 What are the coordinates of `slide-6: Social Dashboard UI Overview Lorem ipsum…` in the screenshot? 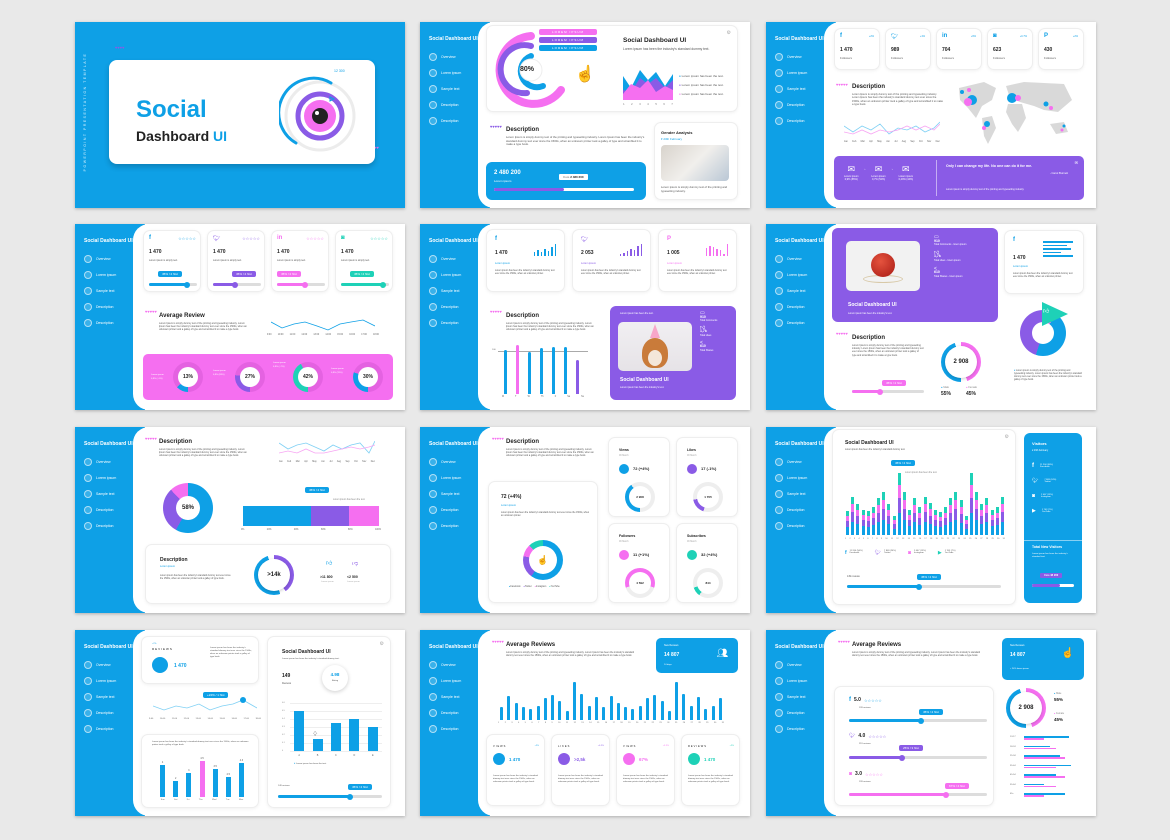 It's located at (931, 317).